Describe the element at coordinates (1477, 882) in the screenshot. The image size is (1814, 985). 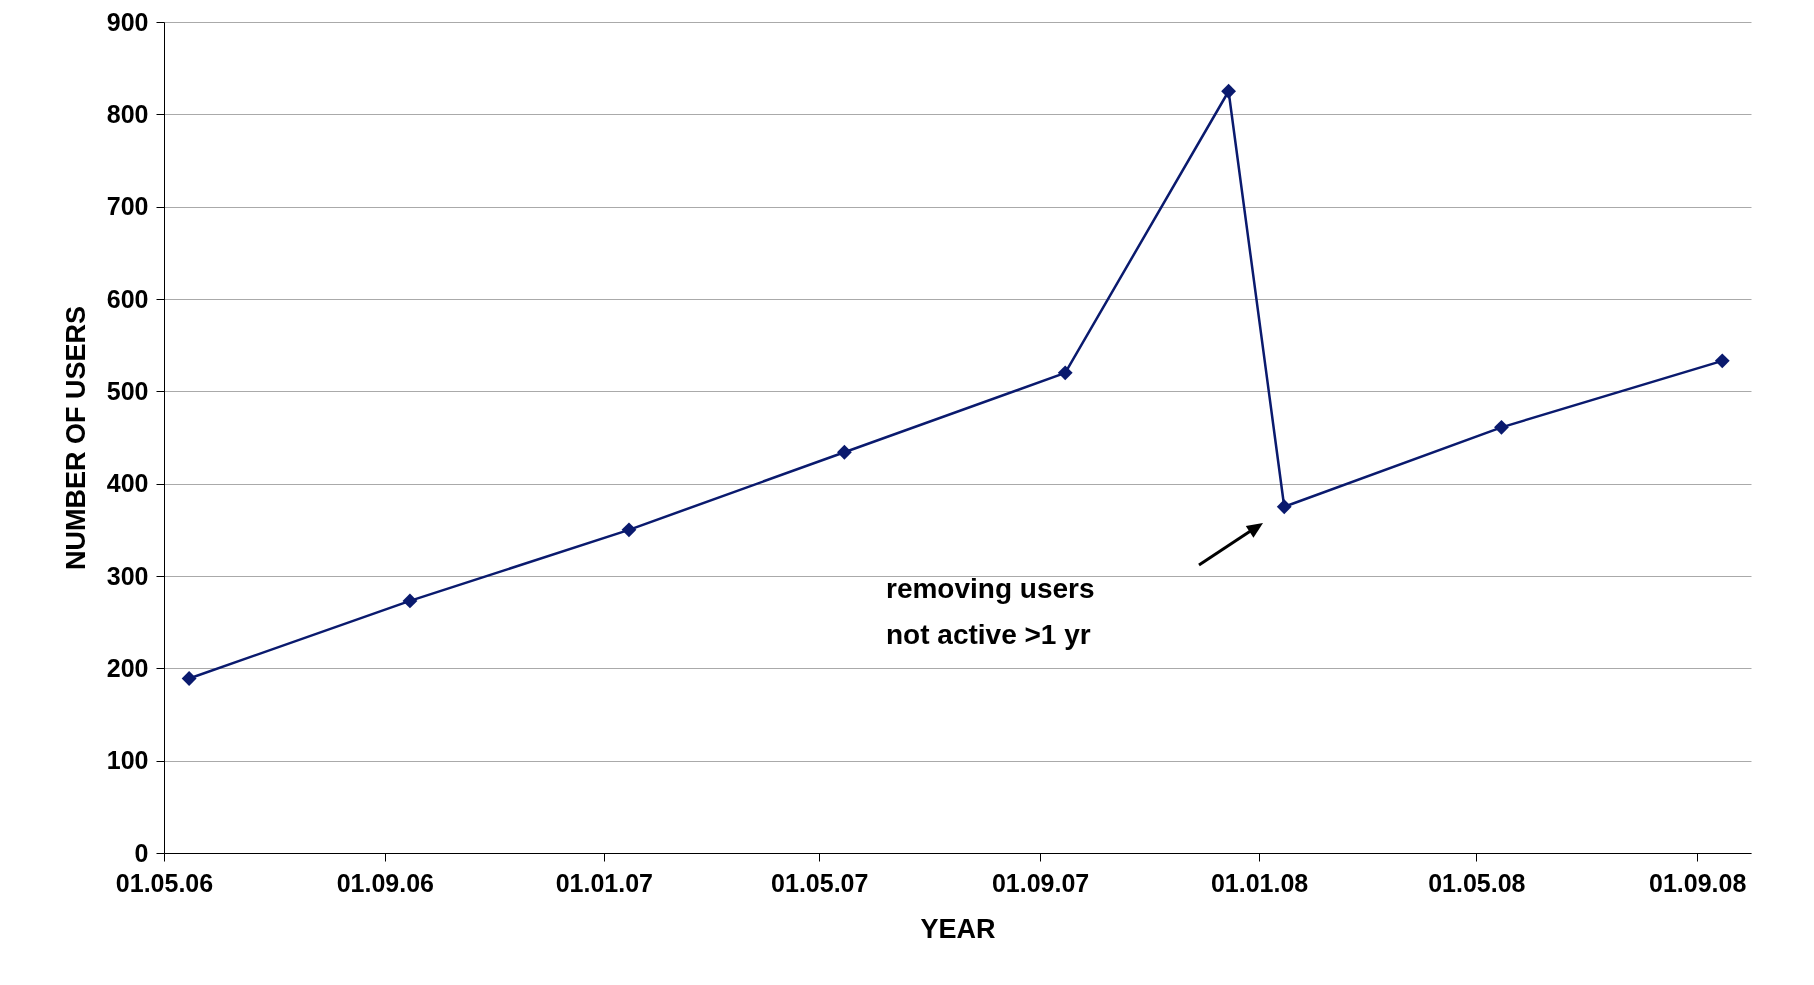
I see `x-tick-label: 01.05.08` at that location.